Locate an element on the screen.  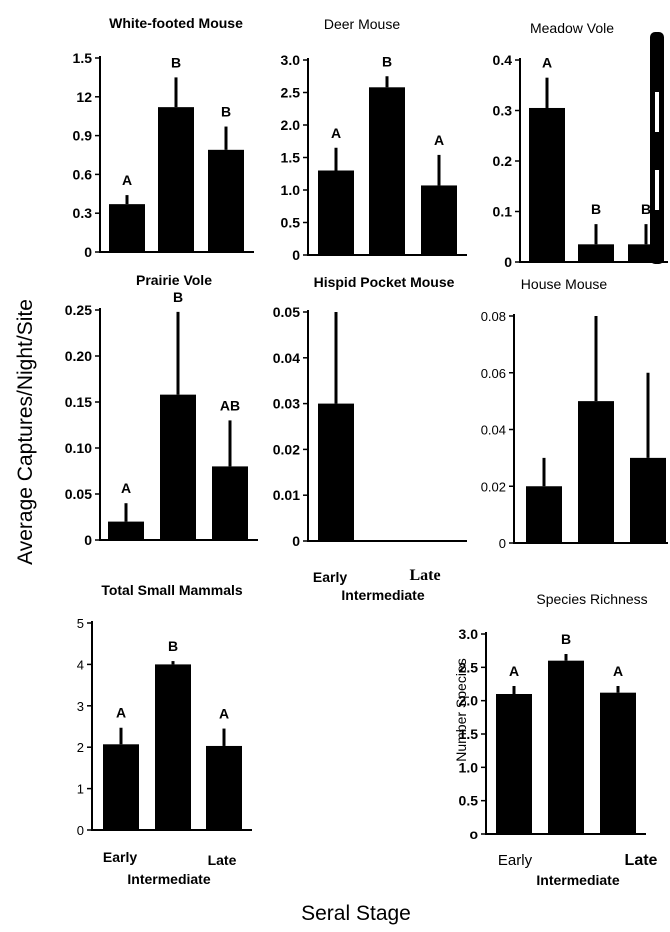
y-tick-label: 0.6 is located at coordinates (83, 174).